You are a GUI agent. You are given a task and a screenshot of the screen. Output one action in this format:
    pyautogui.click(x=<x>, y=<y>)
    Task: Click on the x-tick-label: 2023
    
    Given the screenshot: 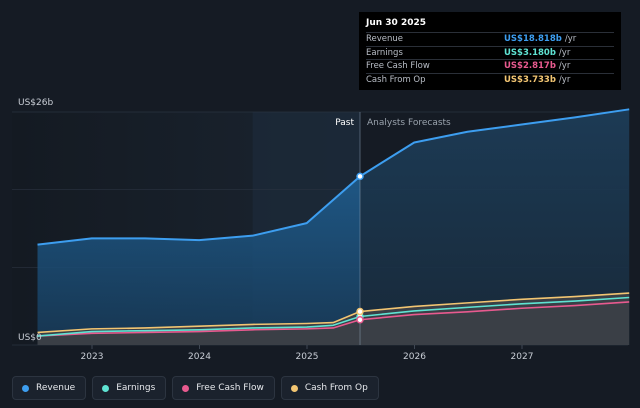 What is the action you would take?
    pyautogui.click(x=92, y=357)
    